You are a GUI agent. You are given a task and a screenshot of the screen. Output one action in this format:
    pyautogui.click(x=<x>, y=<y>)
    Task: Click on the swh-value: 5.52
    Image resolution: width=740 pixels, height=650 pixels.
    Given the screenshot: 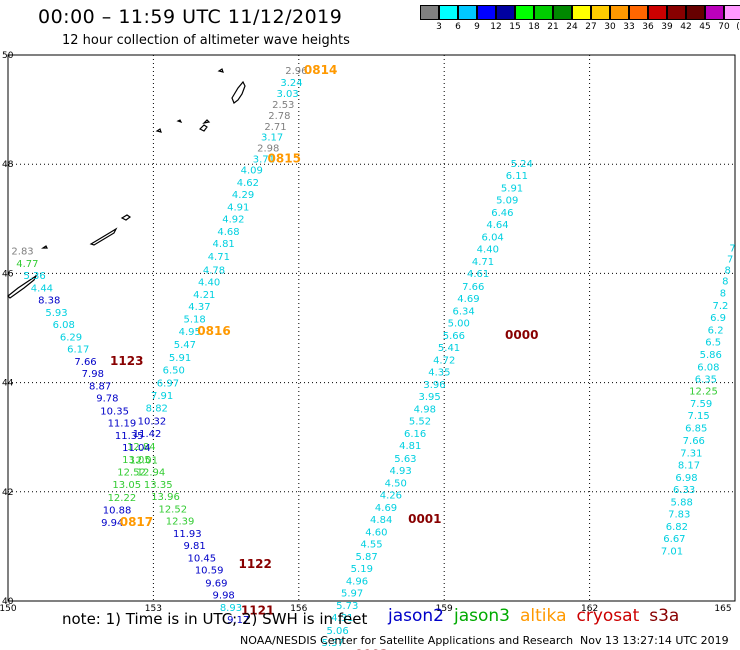 What is the action you would take?
    pyautogui.click(x=420, y=422)
    